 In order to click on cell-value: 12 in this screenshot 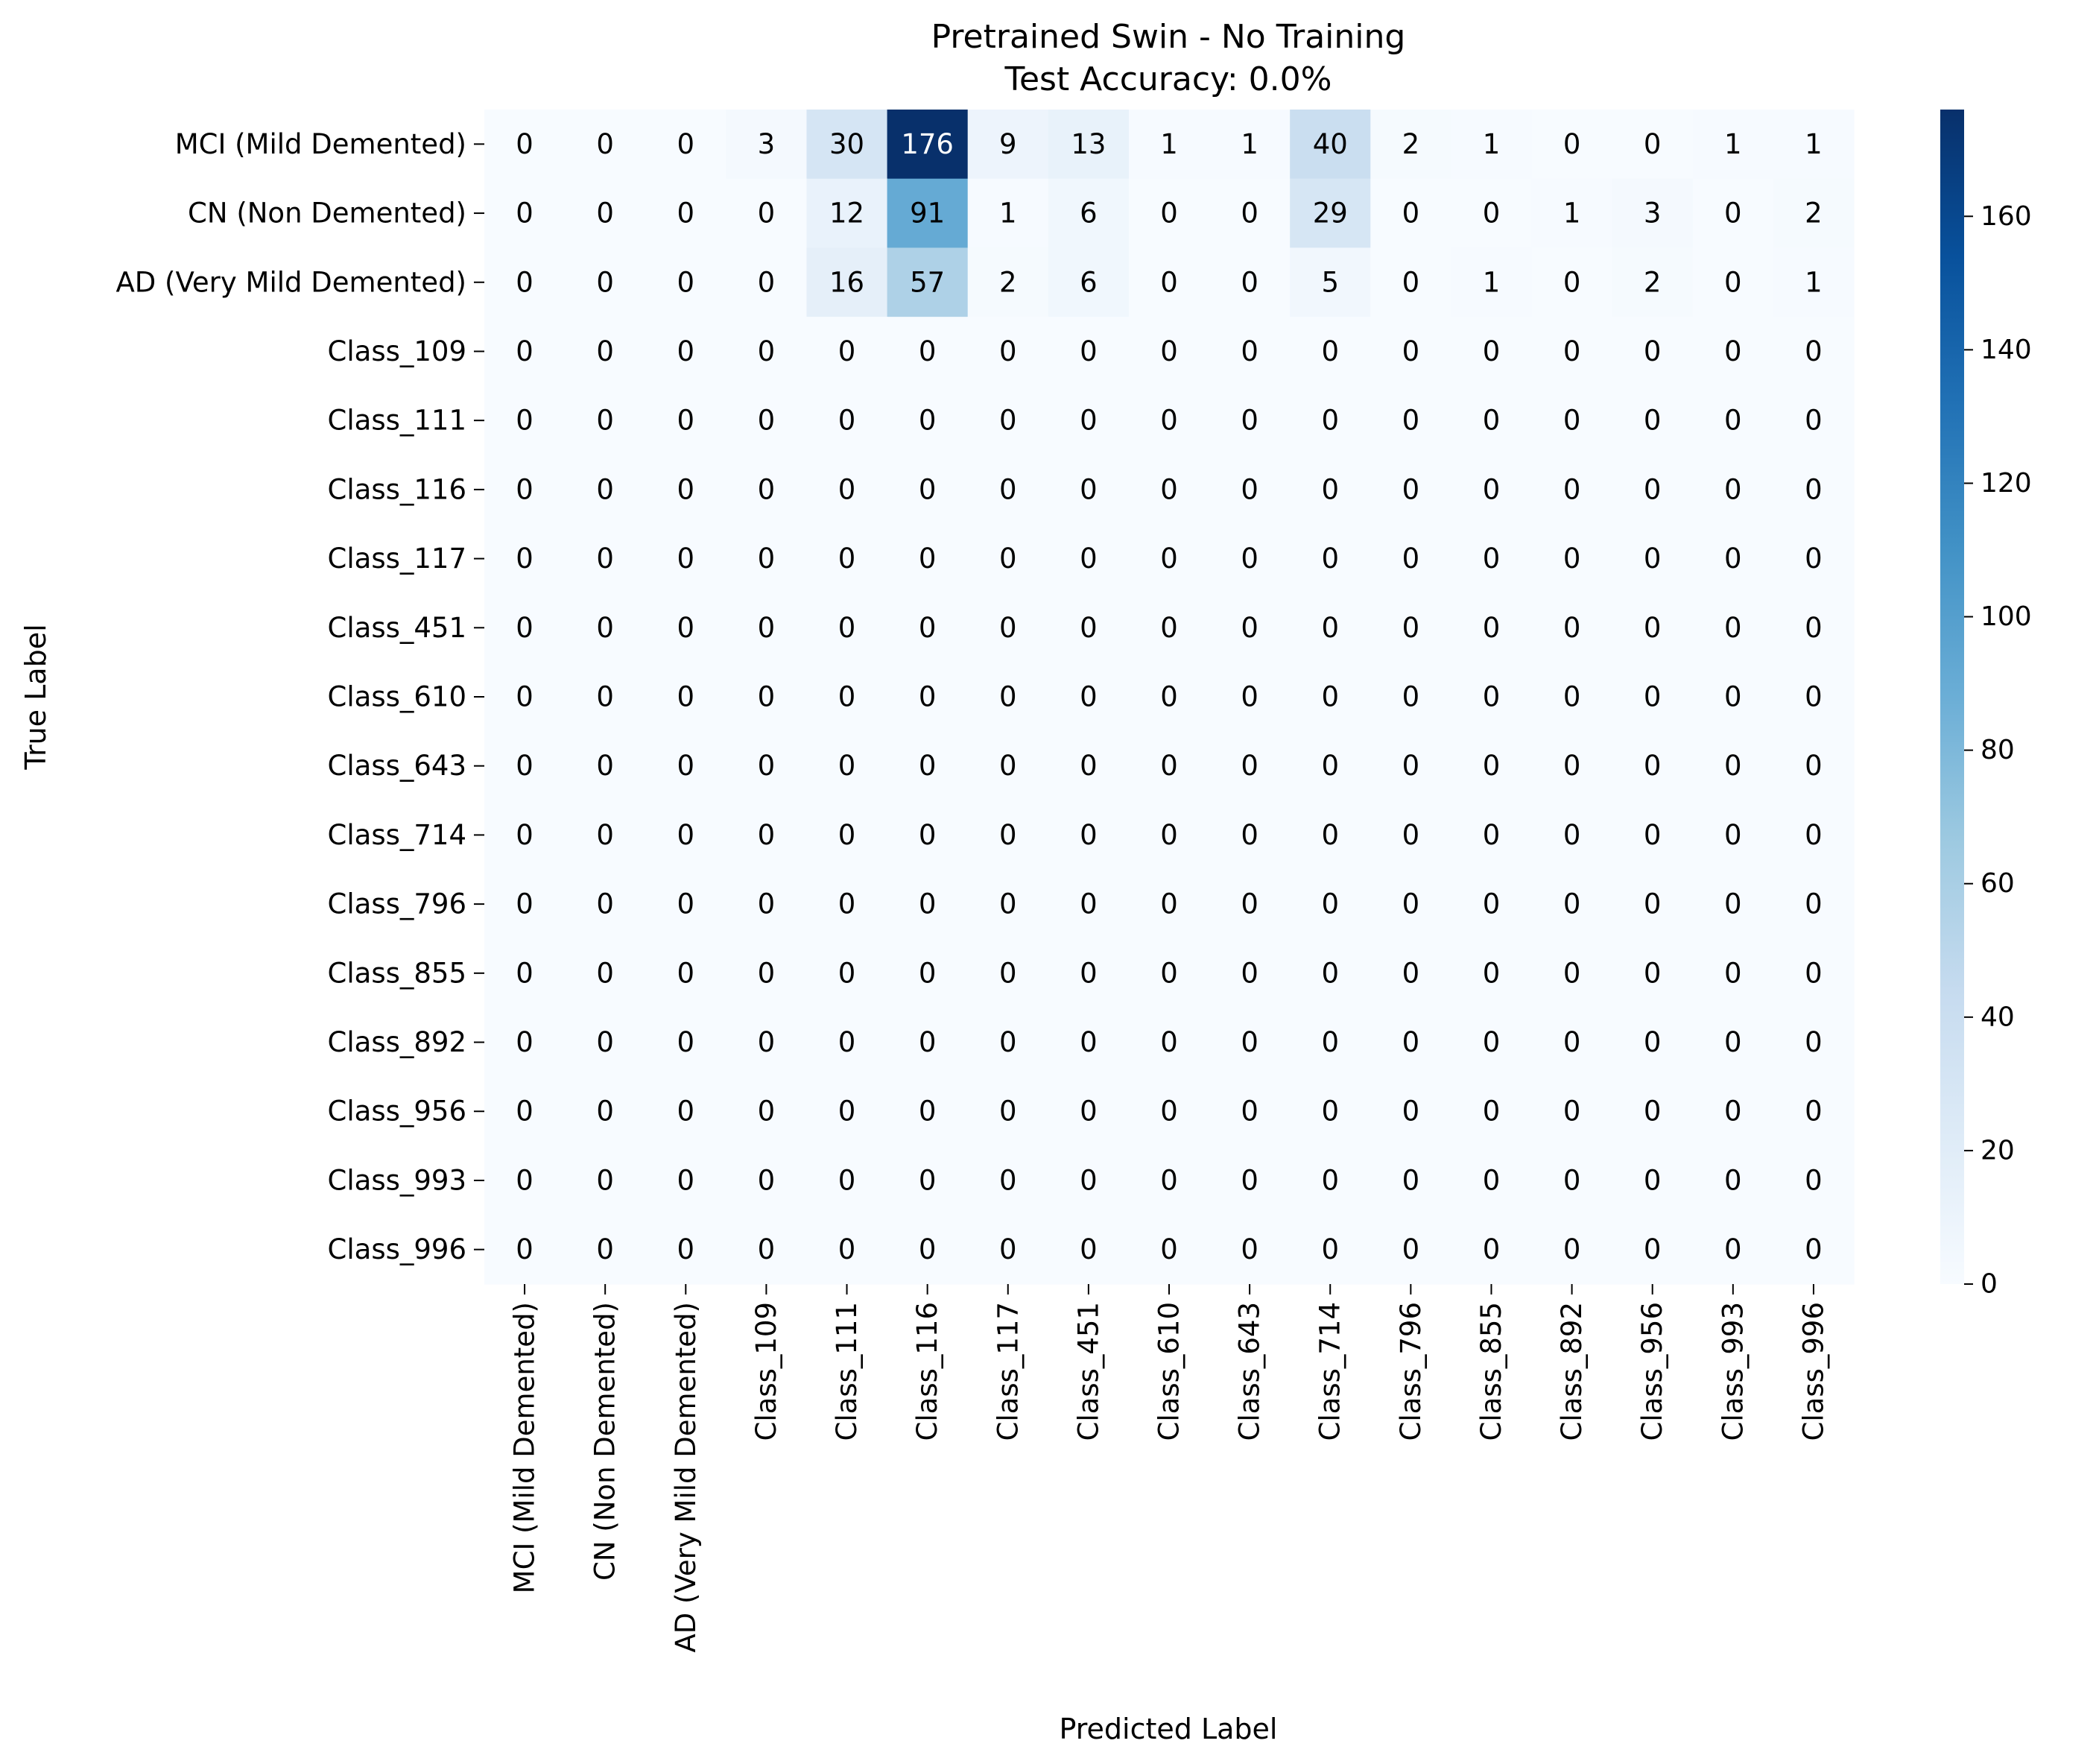, I will do `click(846, 213)`.